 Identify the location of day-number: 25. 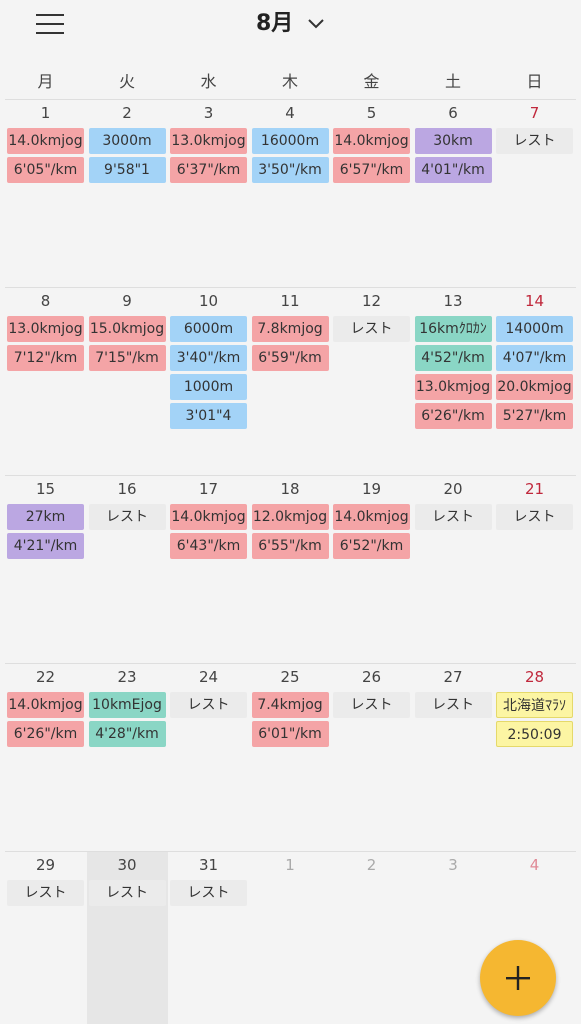
(290, 677).